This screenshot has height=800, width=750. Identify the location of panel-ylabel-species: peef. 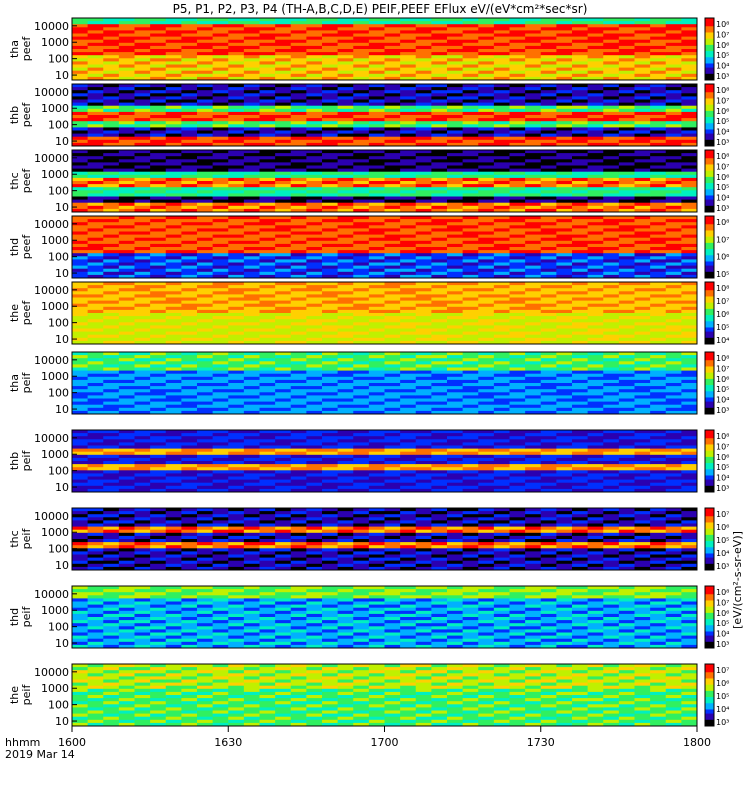
(26, 181).